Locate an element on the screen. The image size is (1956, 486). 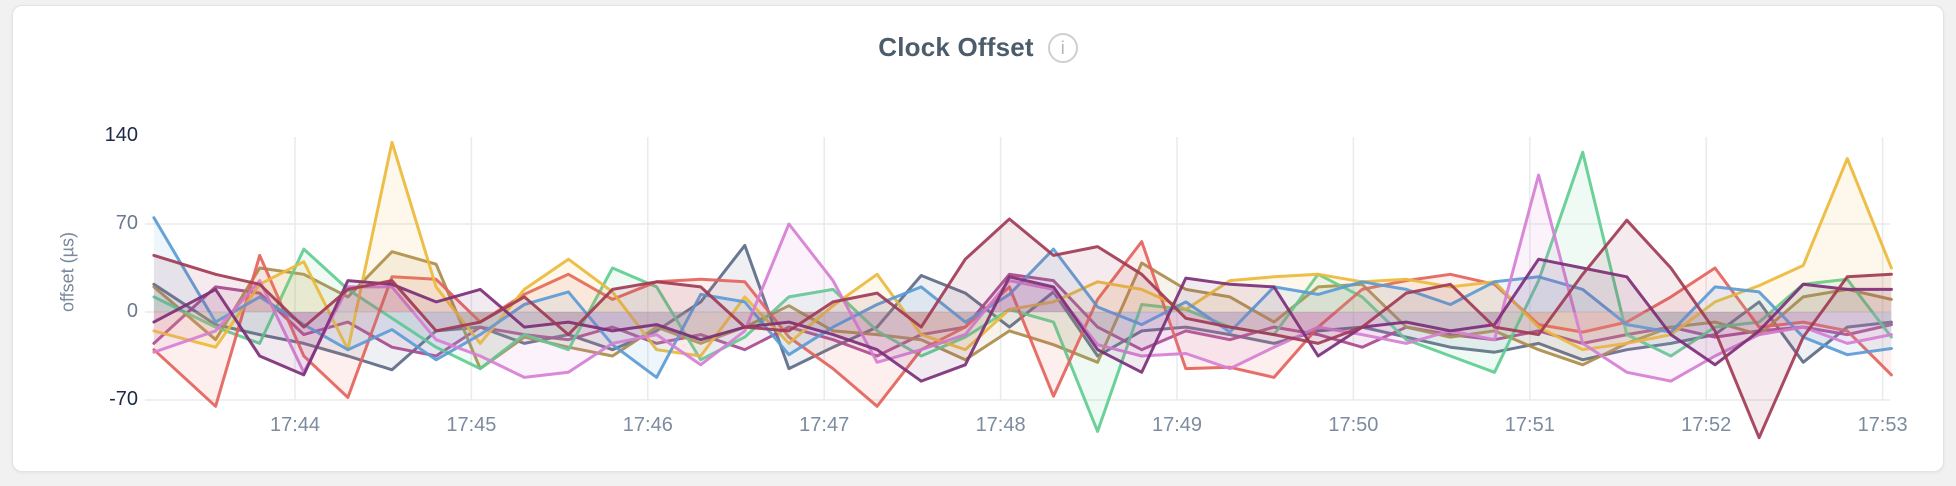
panel-title: Clock Offset is located at coordinates (956, 47).